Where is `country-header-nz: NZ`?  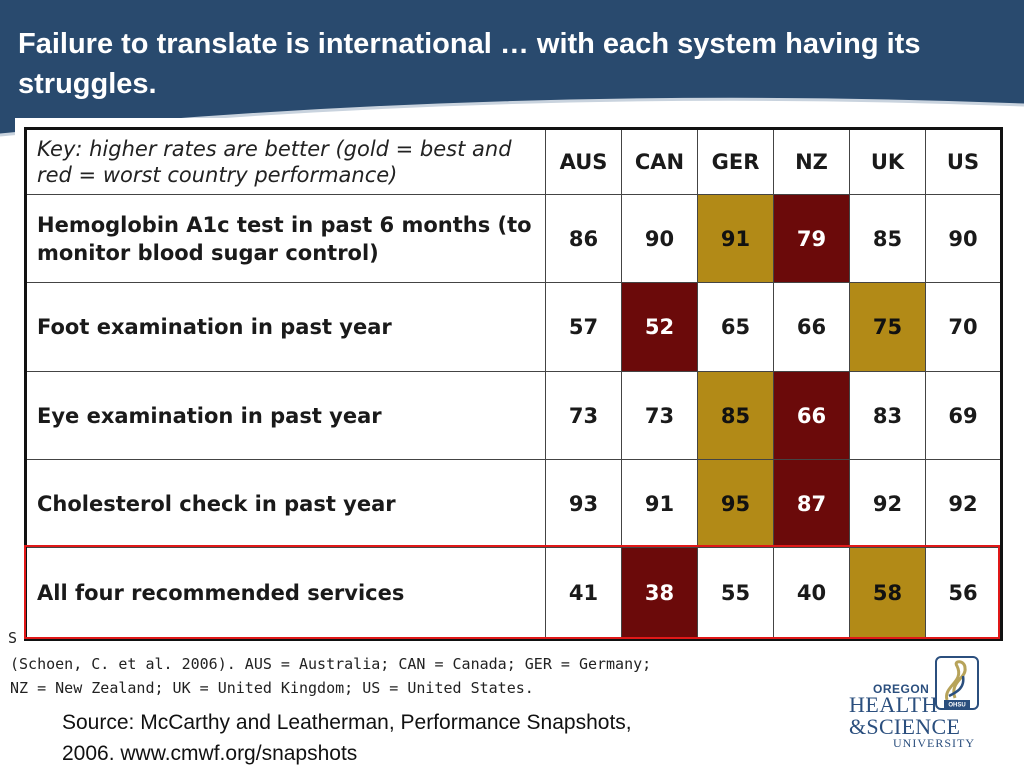 country-header-nz: NZ is located at coordinates (811, 161).